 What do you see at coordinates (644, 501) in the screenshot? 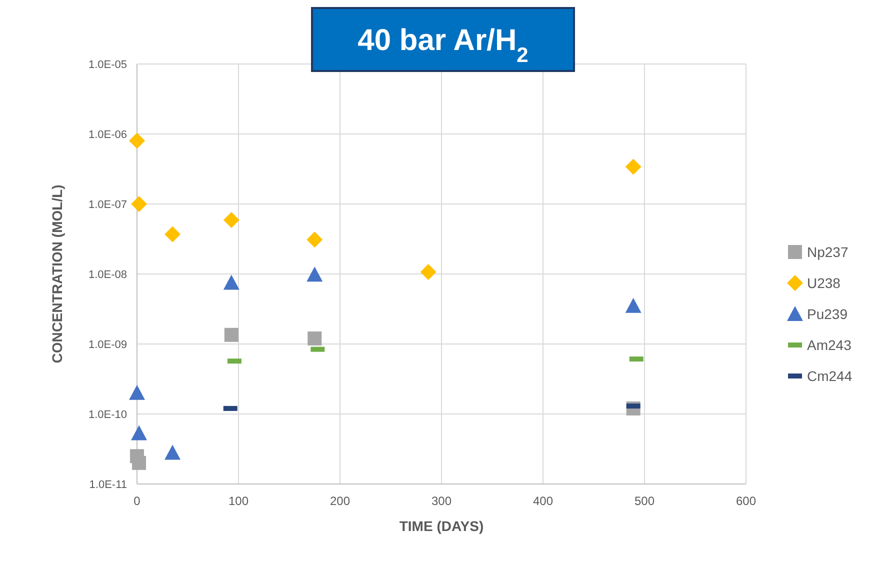
I see `x-tick-label: 500` at bounding box center [644, 501].